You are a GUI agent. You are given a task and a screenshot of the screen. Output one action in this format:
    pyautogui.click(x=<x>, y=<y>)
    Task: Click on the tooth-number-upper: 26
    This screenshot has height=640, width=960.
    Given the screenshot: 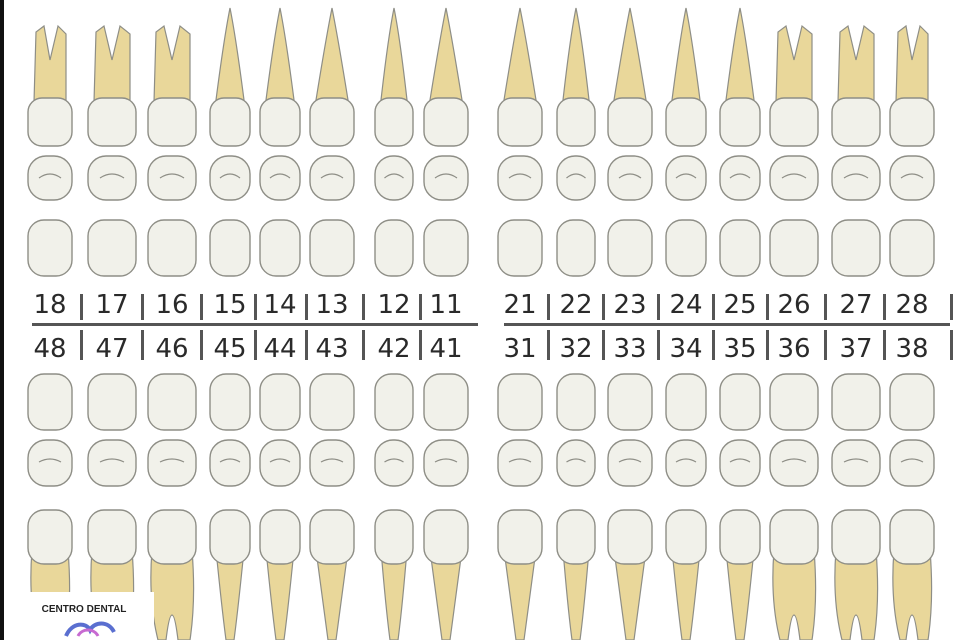 What is the action you would take?
    pyautogui.click(x=794, y=305)
    